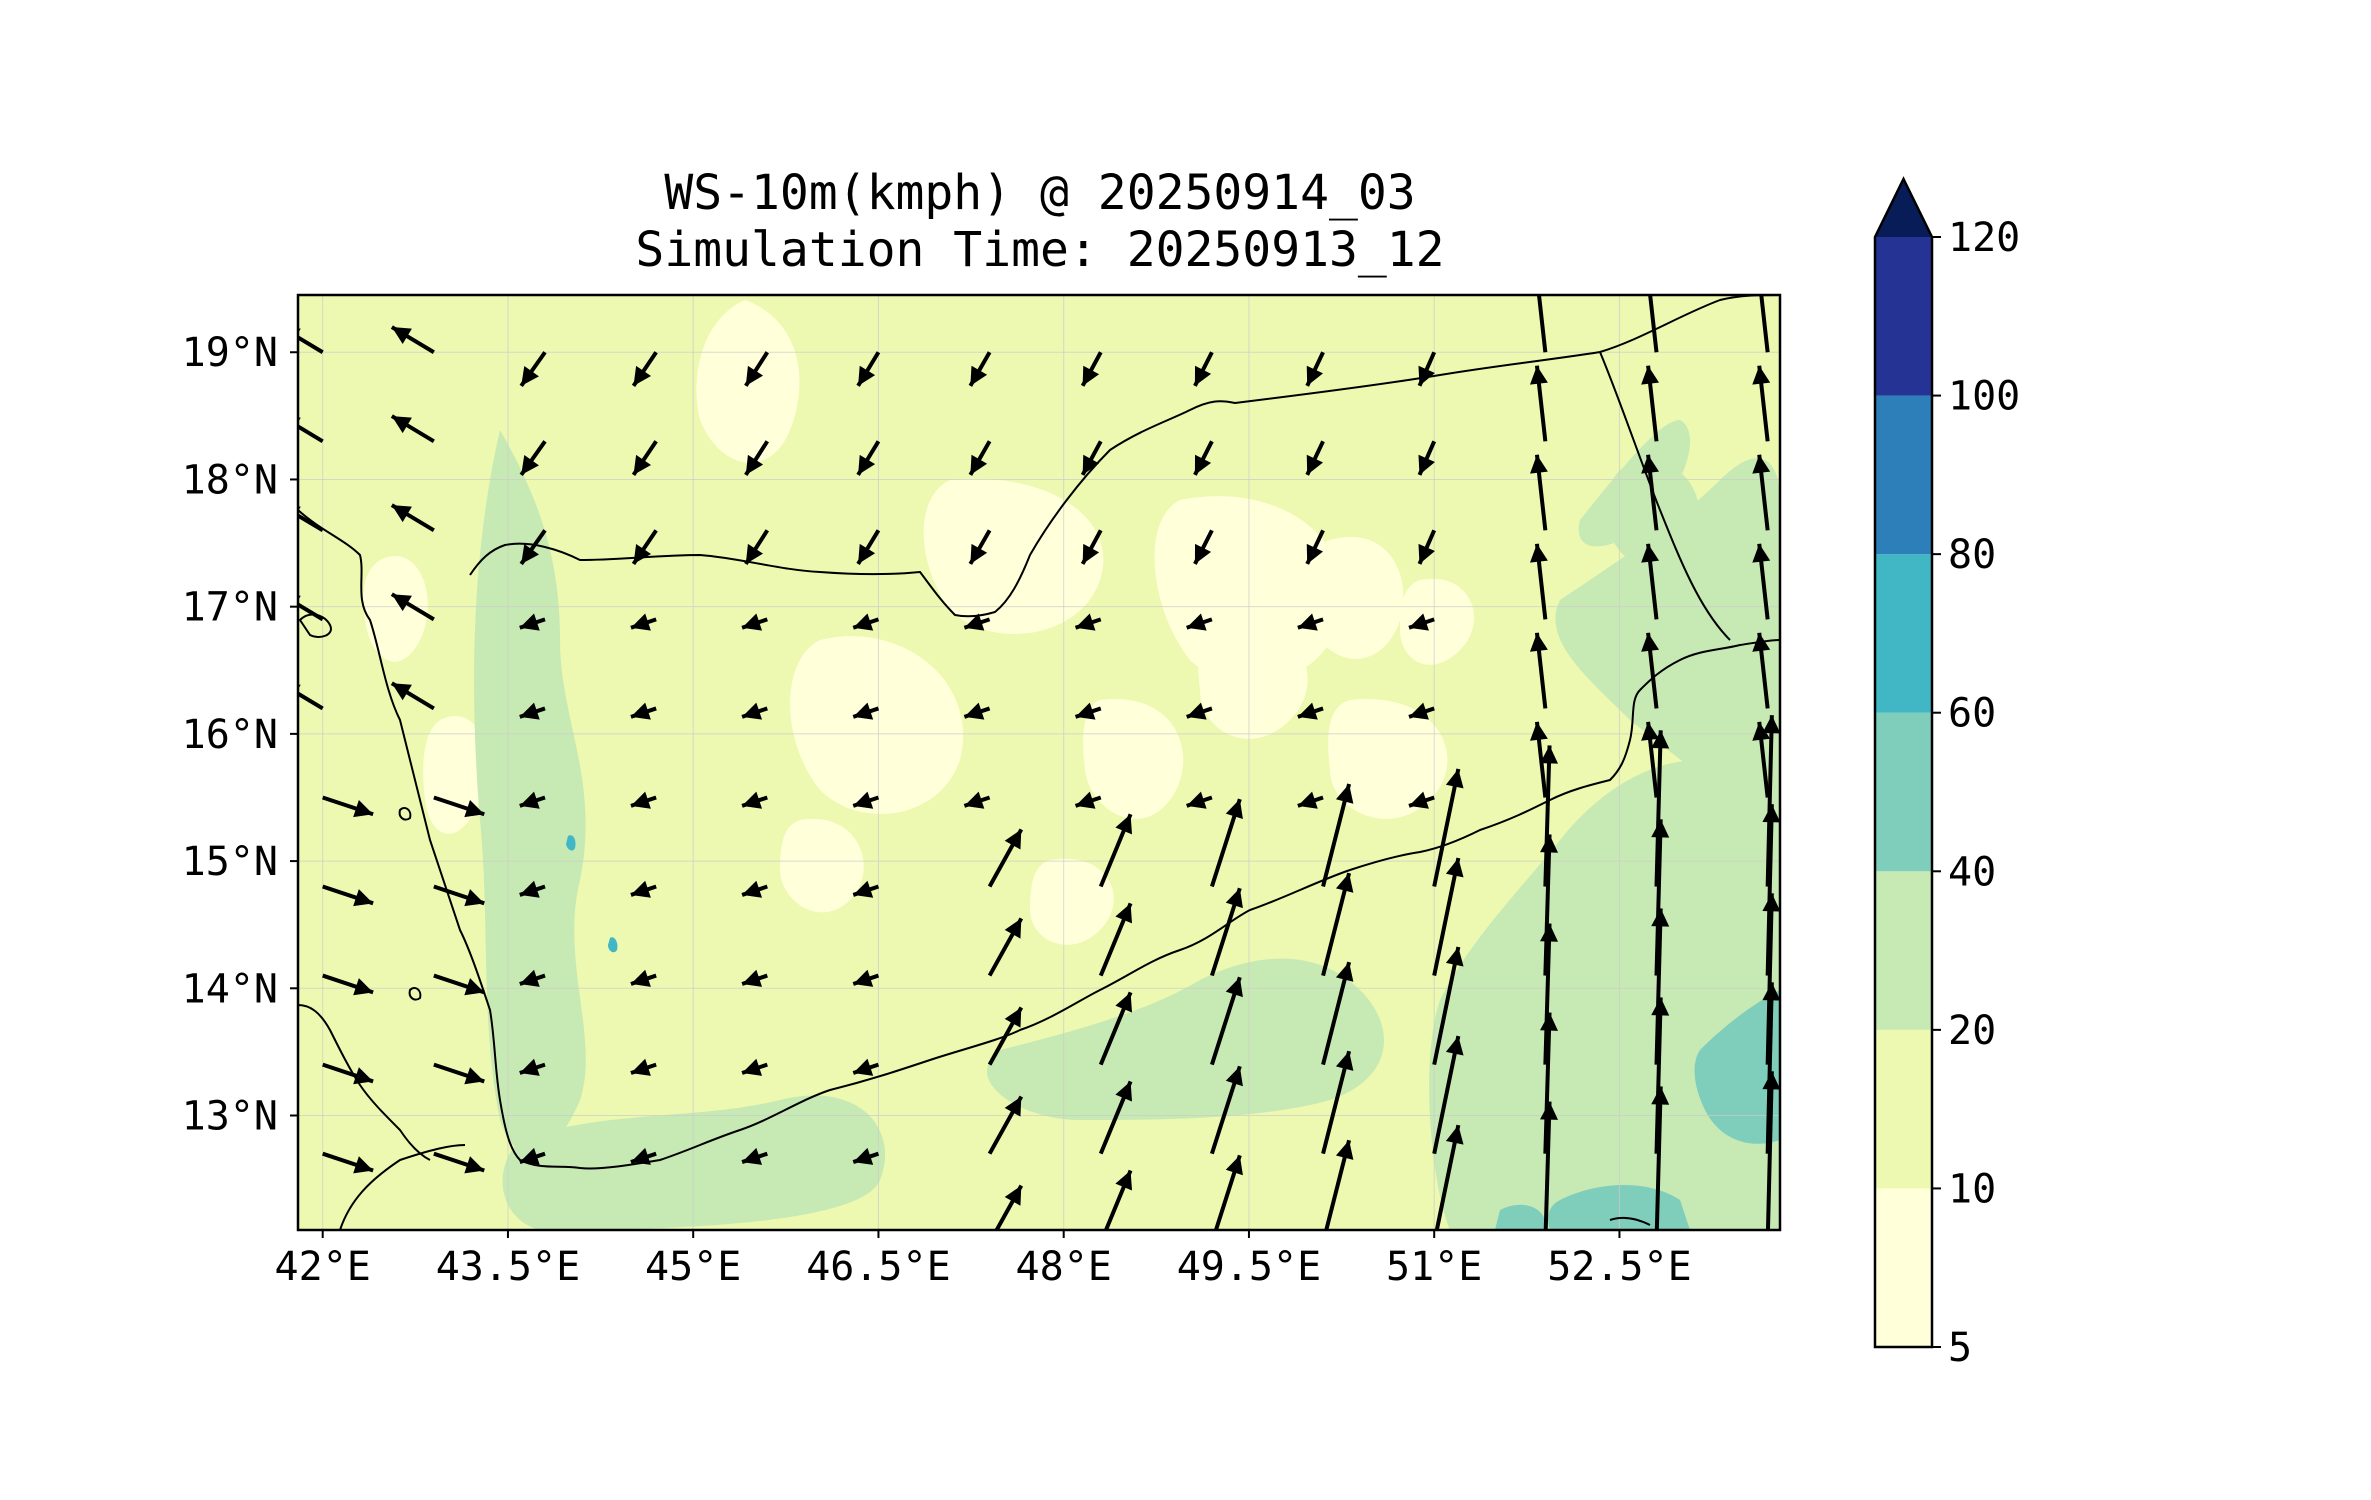 The image size is (2371, 1500). I want to click on lon-tick-label: 45°E, so click(693, 1267).